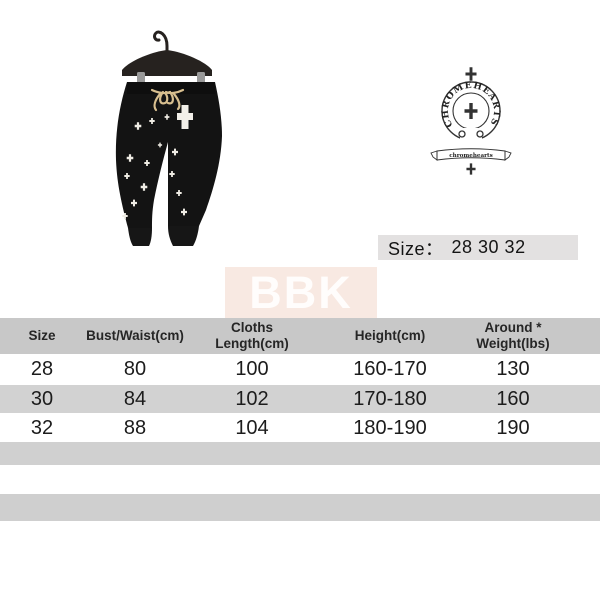  I want to click on cell: 30, so click(42, 398).